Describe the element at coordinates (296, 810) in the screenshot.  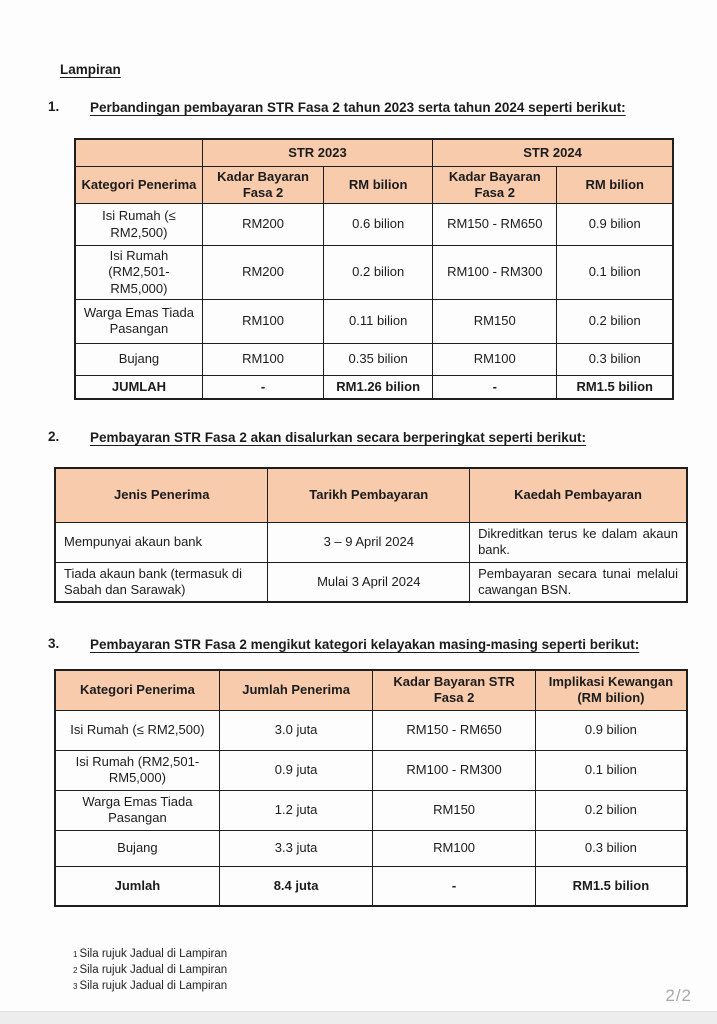
I see `table-cell: 1.2 juta` at that location.